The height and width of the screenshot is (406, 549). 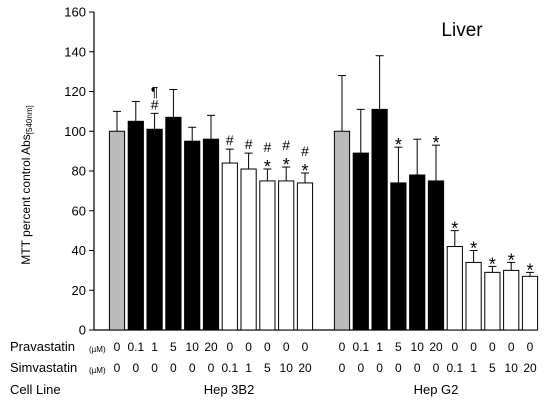 What do you see at coordinates (97, 349) in the screenshot?
I see `row-unit-pravastatin: (µM)` at bounding box center [97, 349].